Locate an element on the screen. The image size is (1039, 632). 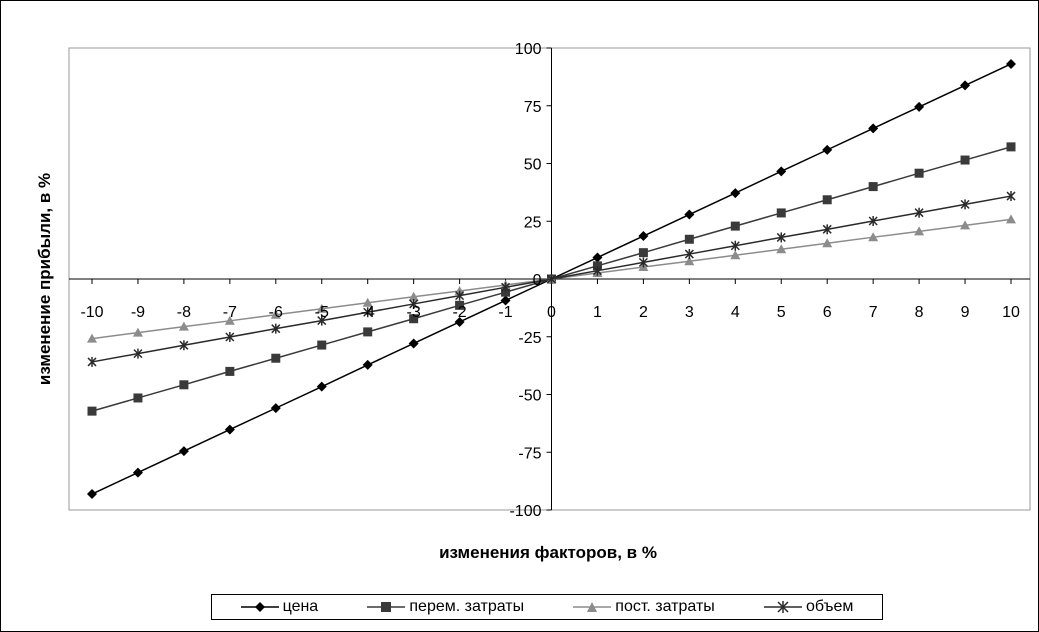
legend-item-fixed-costs: пост. затраты is located at coordinates (644, 607).